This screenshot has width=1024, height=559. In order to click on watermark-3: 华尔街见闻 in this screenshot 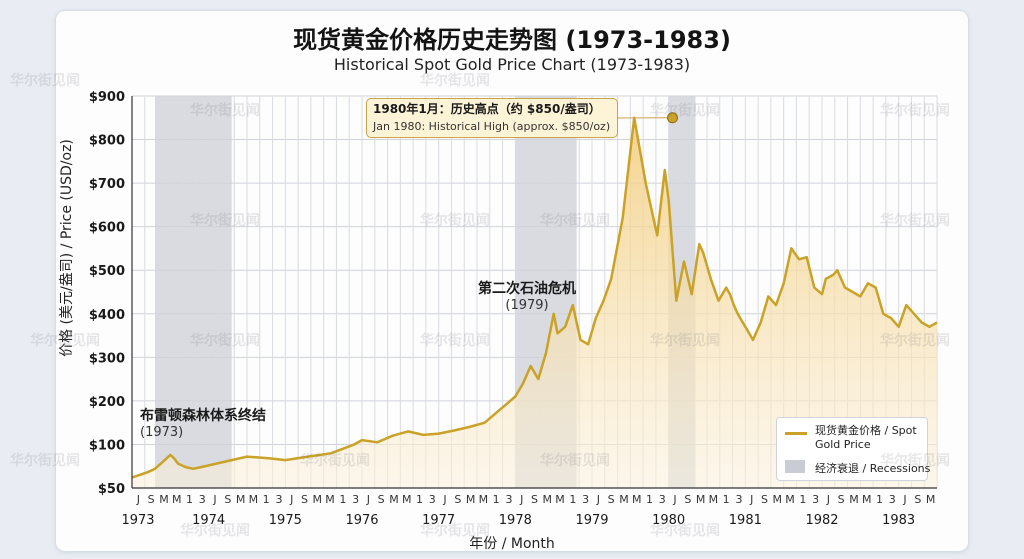, I will do `click(685, 111)`.